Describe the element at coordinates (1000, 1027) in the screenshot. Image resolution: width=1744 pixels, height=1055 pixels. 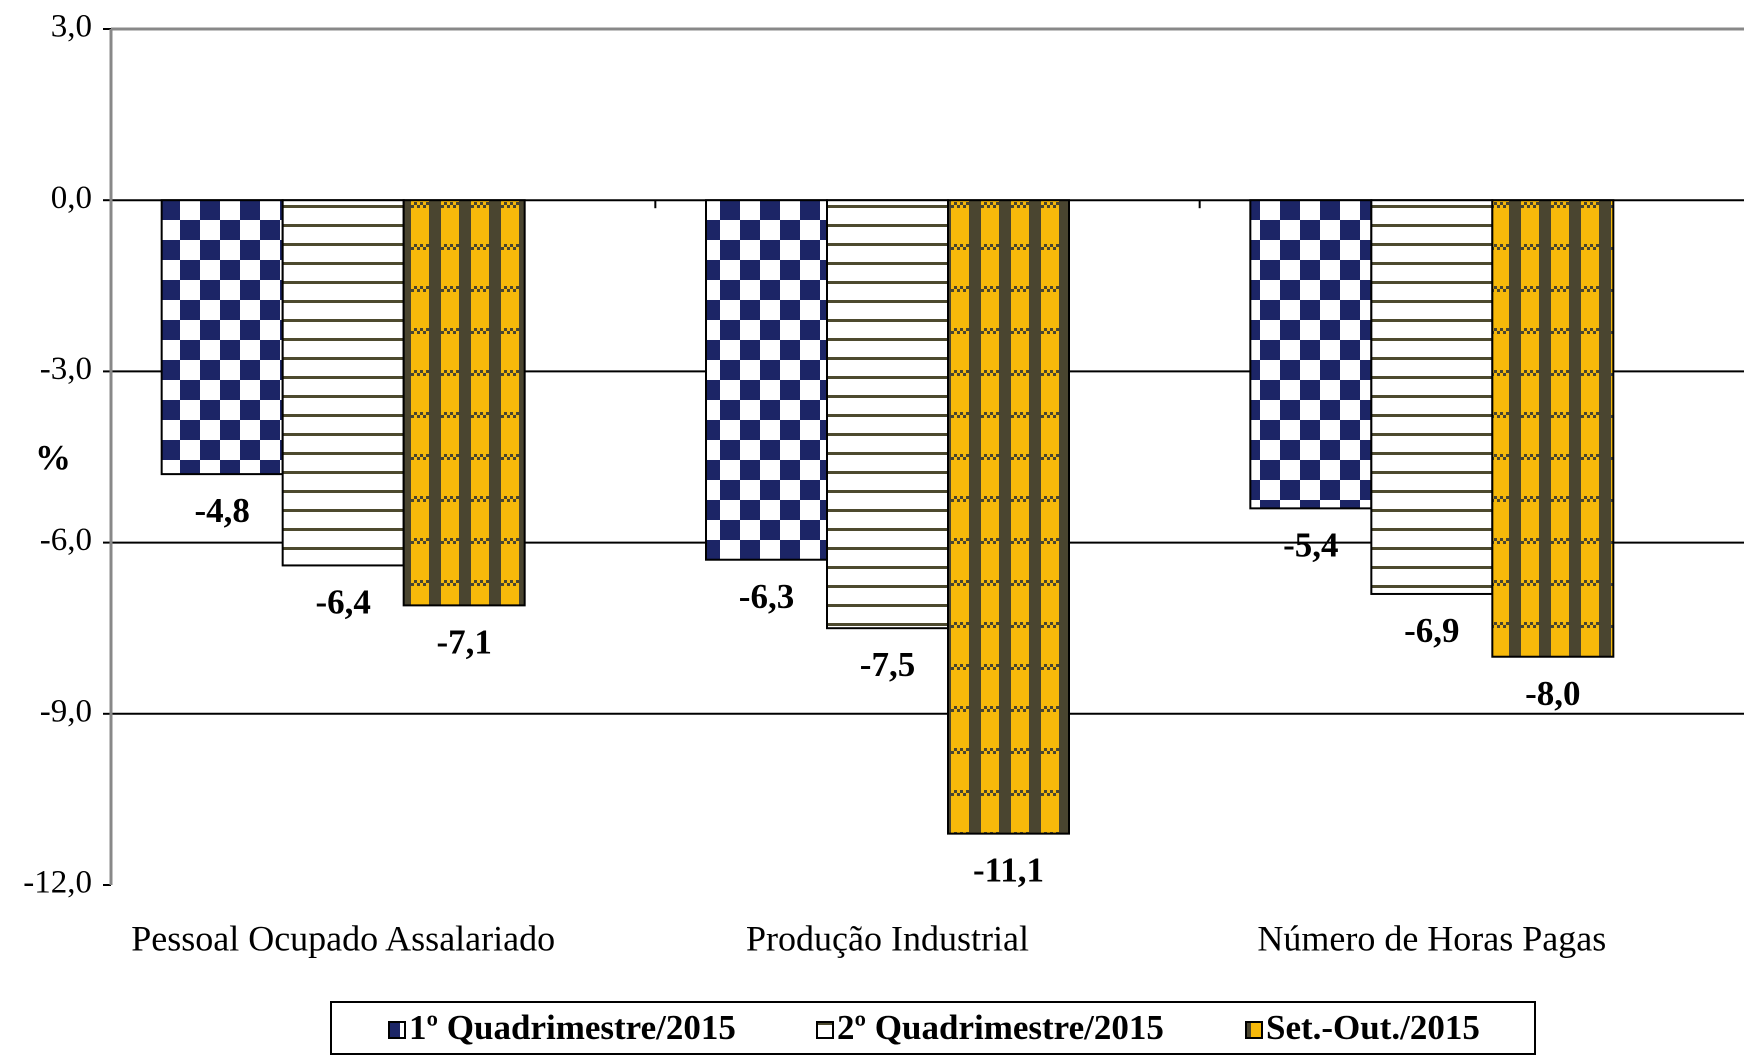
I see `legend-label: 2º Quadrimestre/2015` at that location.